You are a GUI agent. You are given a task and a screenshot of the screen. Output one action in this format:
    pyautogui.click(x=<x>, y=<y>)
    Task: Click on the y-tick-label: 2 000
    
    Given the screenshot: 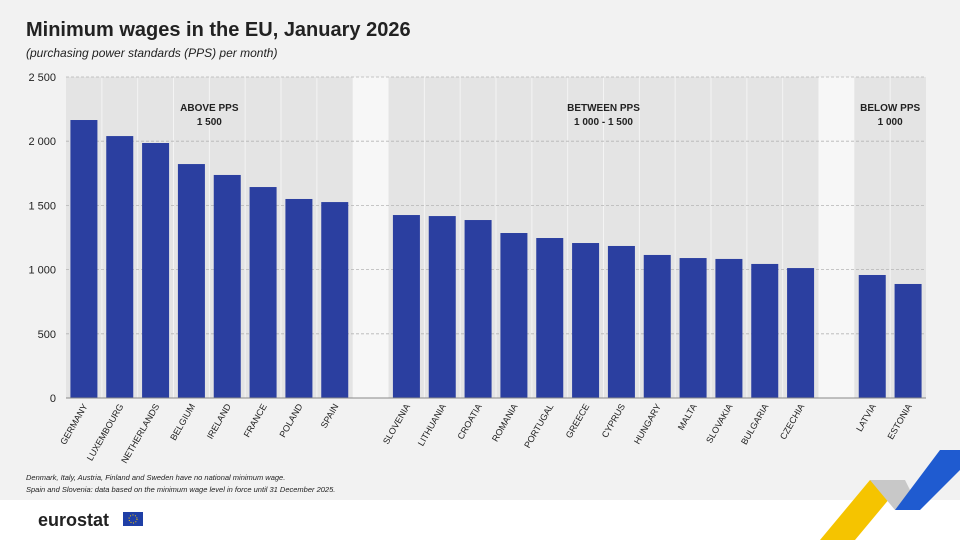 What is the action you would take?
    pyautogui.click(x=42, y=142)
    